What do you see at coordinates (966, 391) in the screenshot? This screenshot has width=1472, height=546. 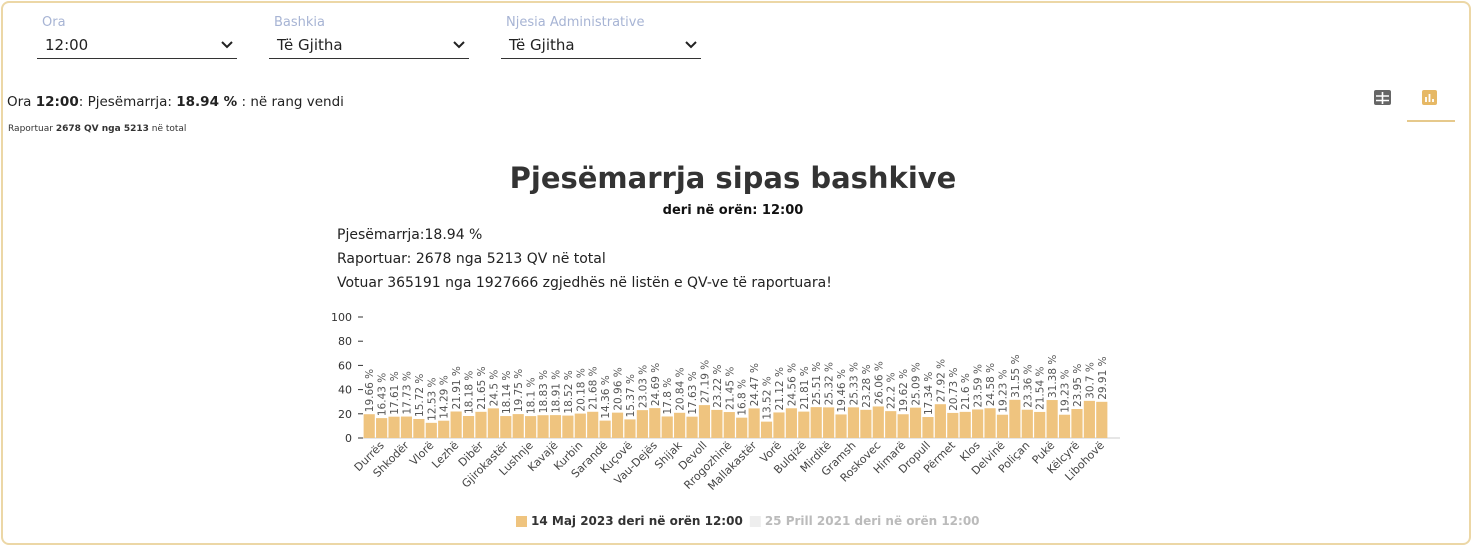 I see `value-label: 21.6 %` at bounding box center [966, 391].